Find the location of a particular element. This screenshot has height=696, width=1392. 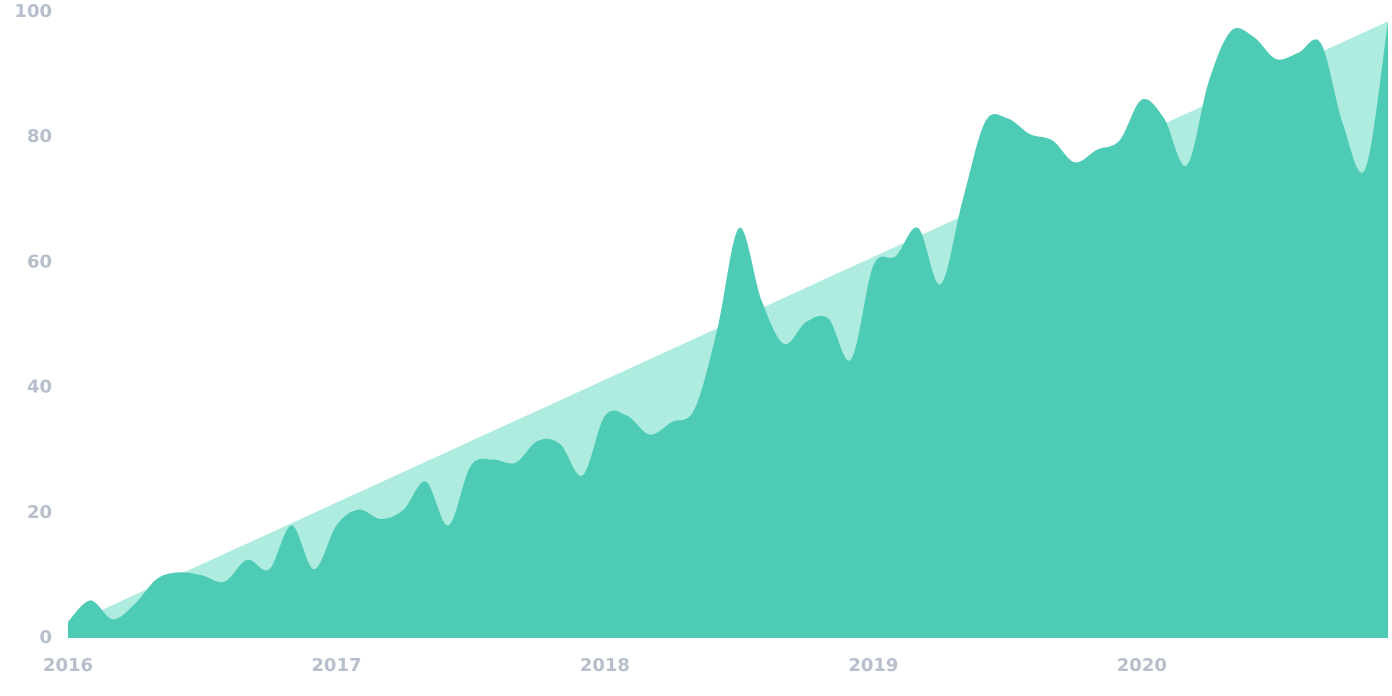

x-tick-label: 2016 is located at coordinates (68, 665).